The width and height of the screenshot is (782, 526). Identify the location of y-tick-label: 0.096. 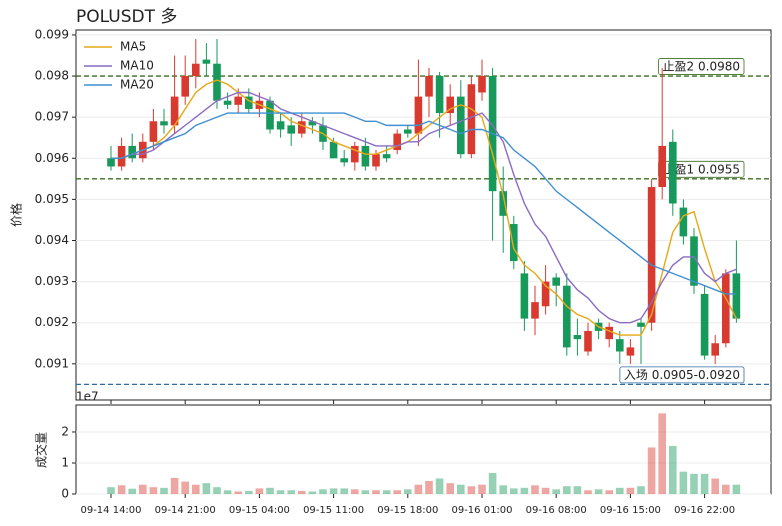
(52, 158).